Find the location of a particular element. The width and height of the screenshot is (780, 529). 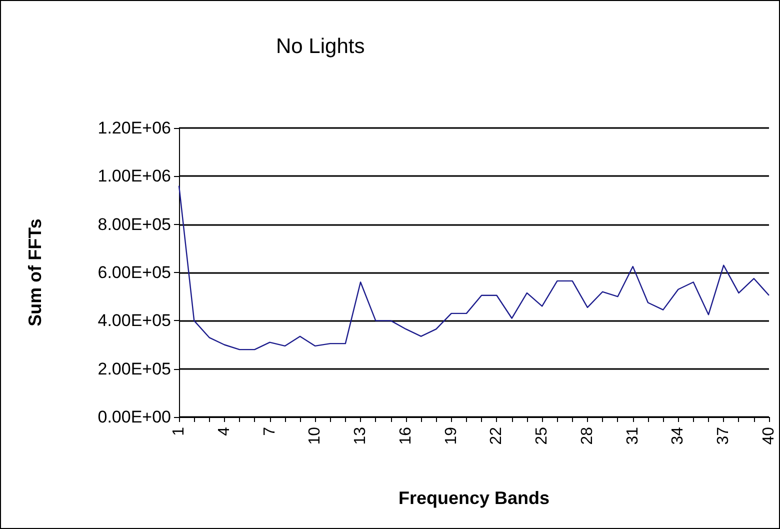

x-tick-label: 7 is located at coordinates (269, 431).